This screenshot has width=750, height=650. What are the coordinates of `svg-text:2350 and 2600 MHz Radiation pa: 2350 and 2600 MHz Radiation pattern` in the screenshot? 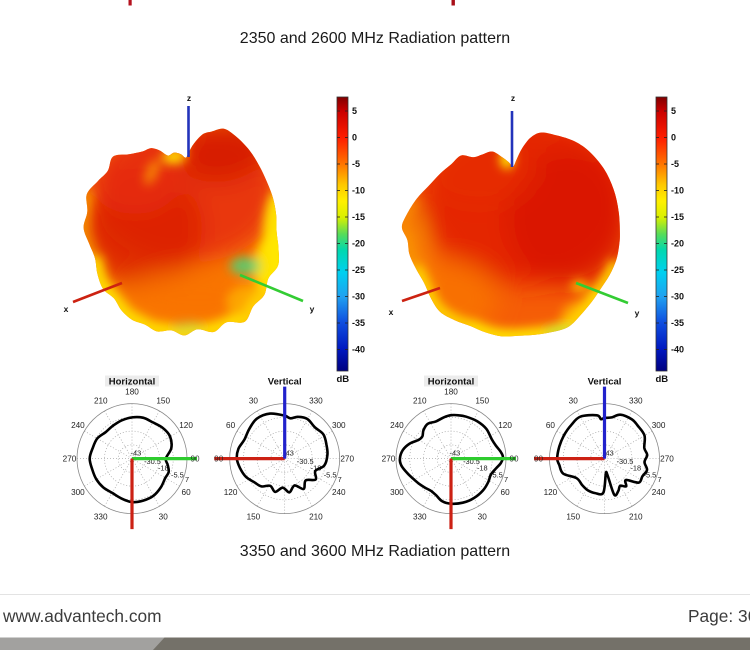 It's located at (375, 38).